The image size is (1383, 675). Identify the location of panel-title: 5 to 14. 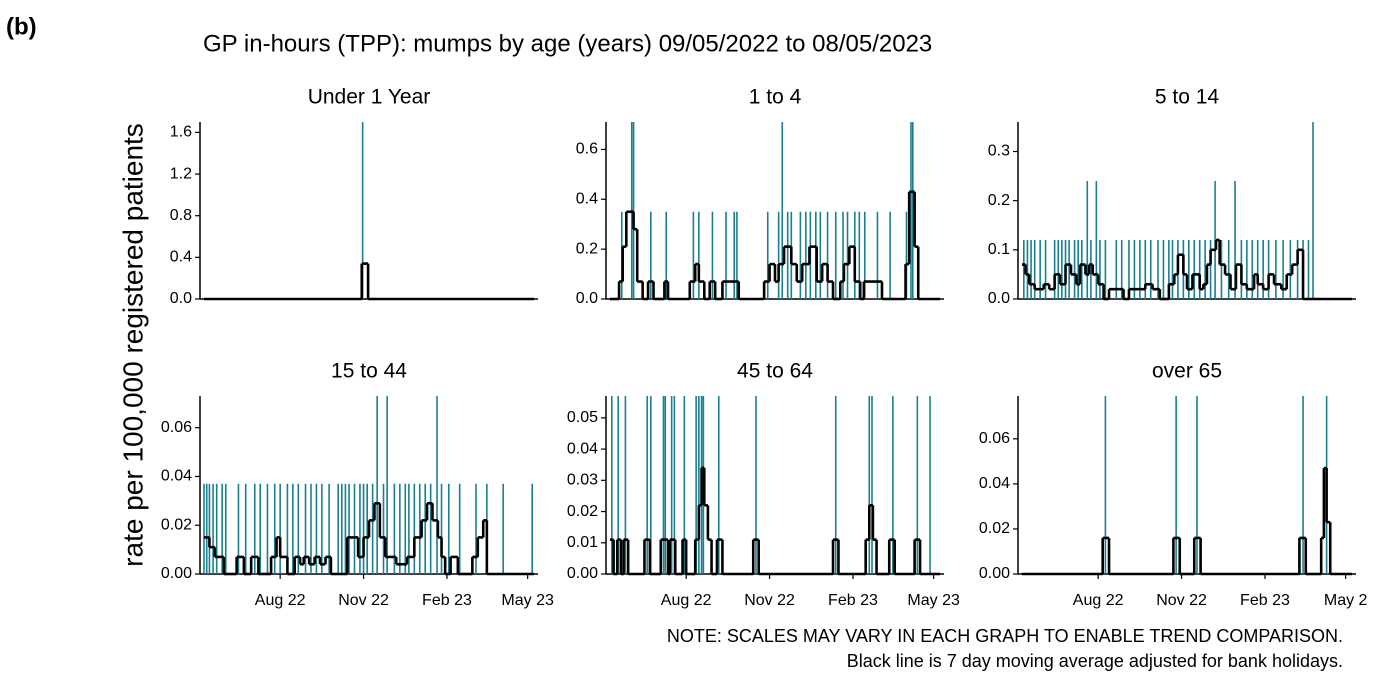
(1187, 97).